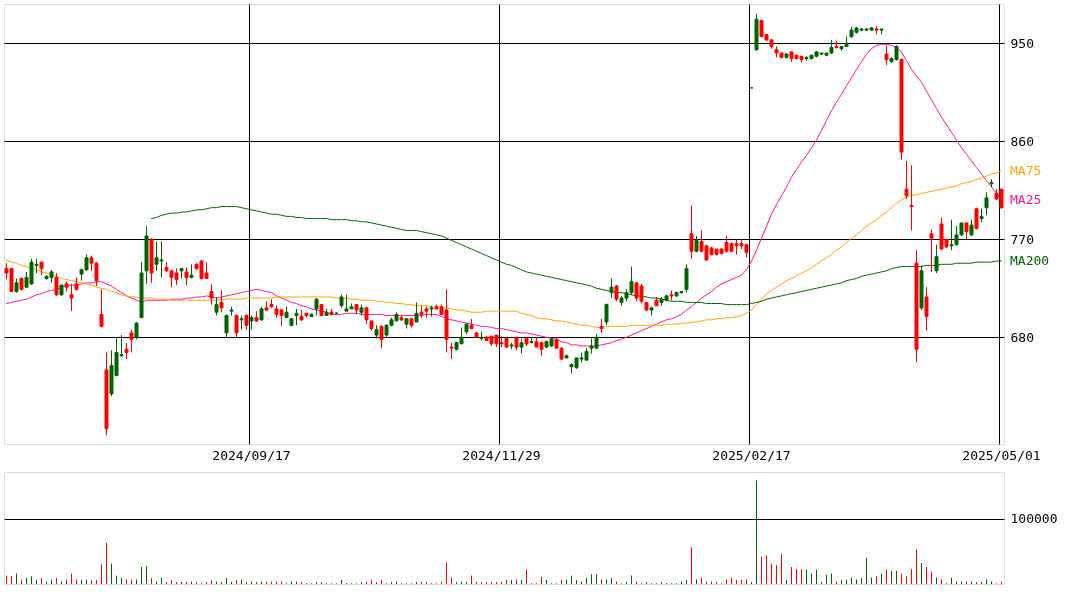 The image size is (1065, 600). Describe the element at coordinates (1034, 518) in the screenshot. I see `y-tick-label: 100000` at that location.